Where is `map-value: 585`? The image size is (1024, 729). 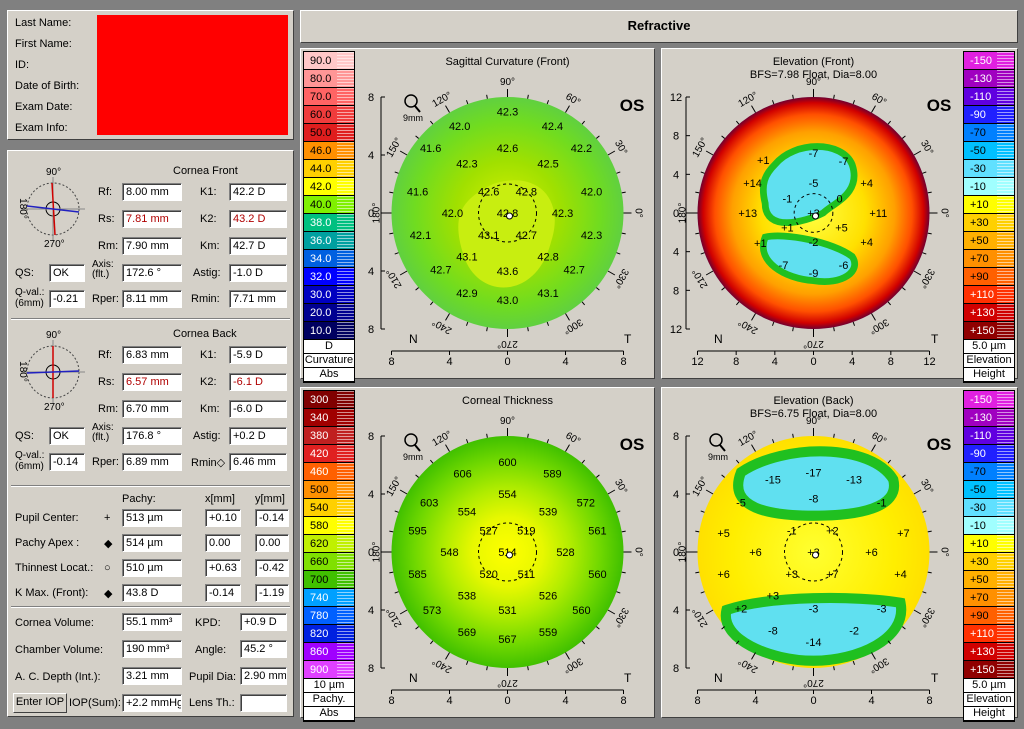 map-value: 585 is located at coordinates (417, 575).